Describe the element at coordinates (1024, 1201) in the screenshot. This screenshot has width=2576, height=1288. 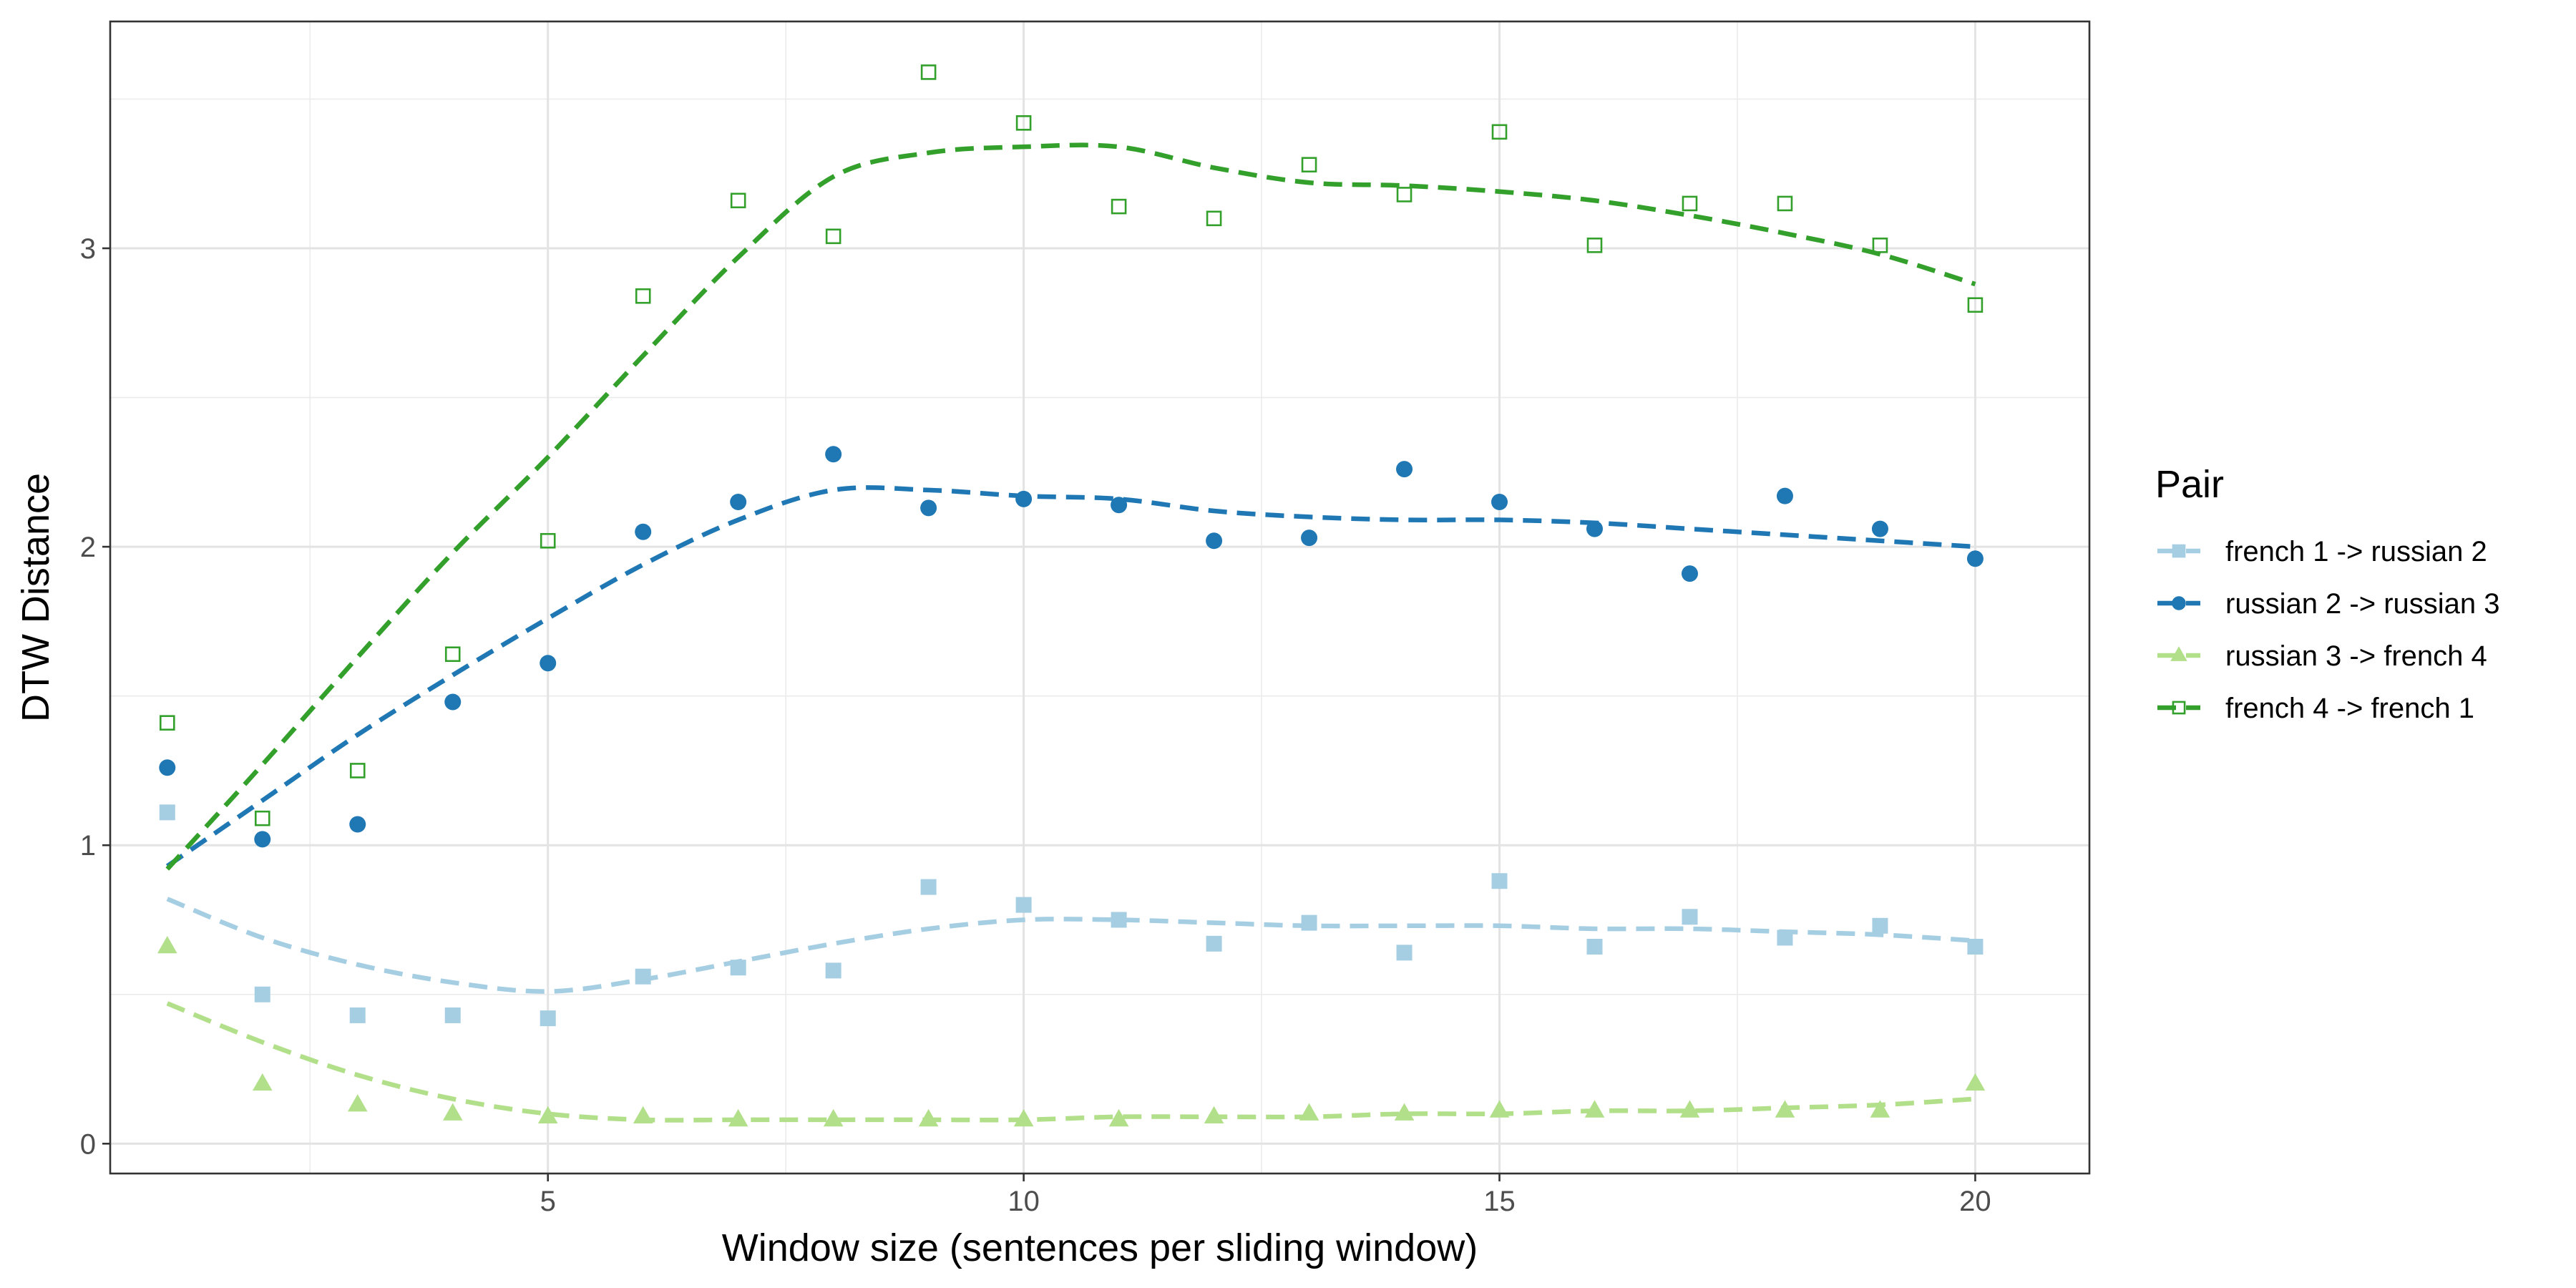
I see `x-tick-label: 10` at that location.